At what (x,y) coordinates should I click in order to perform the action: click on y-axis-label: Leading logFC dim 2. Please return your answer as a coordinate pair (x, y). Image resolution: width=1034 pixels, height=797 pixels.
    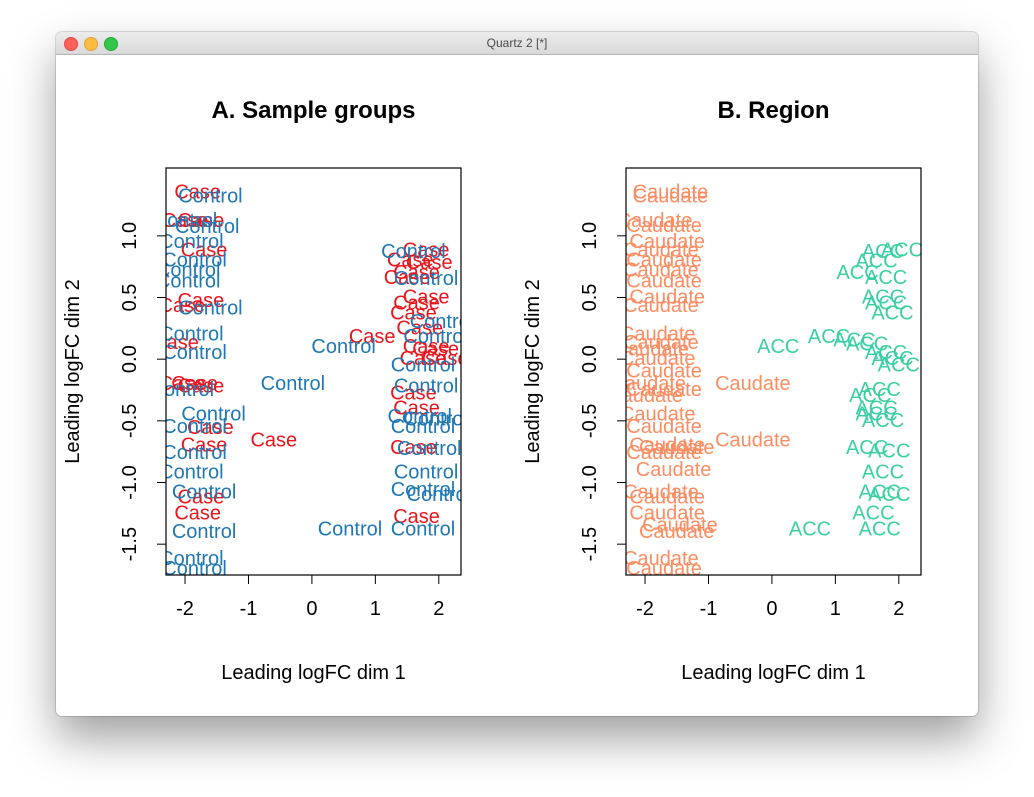
    Looking at the image, I should click on (533, 371).